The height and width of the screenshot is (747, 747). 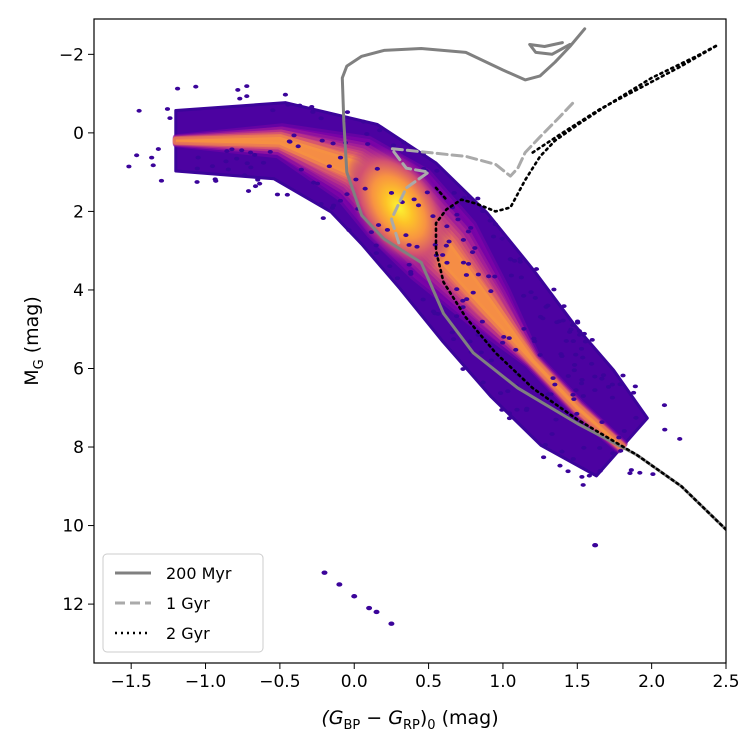 What do you see at coordinates (131, 682) in the screenshot?
I see `x-tick-label: −1.5` at bounding box center [131, 682].